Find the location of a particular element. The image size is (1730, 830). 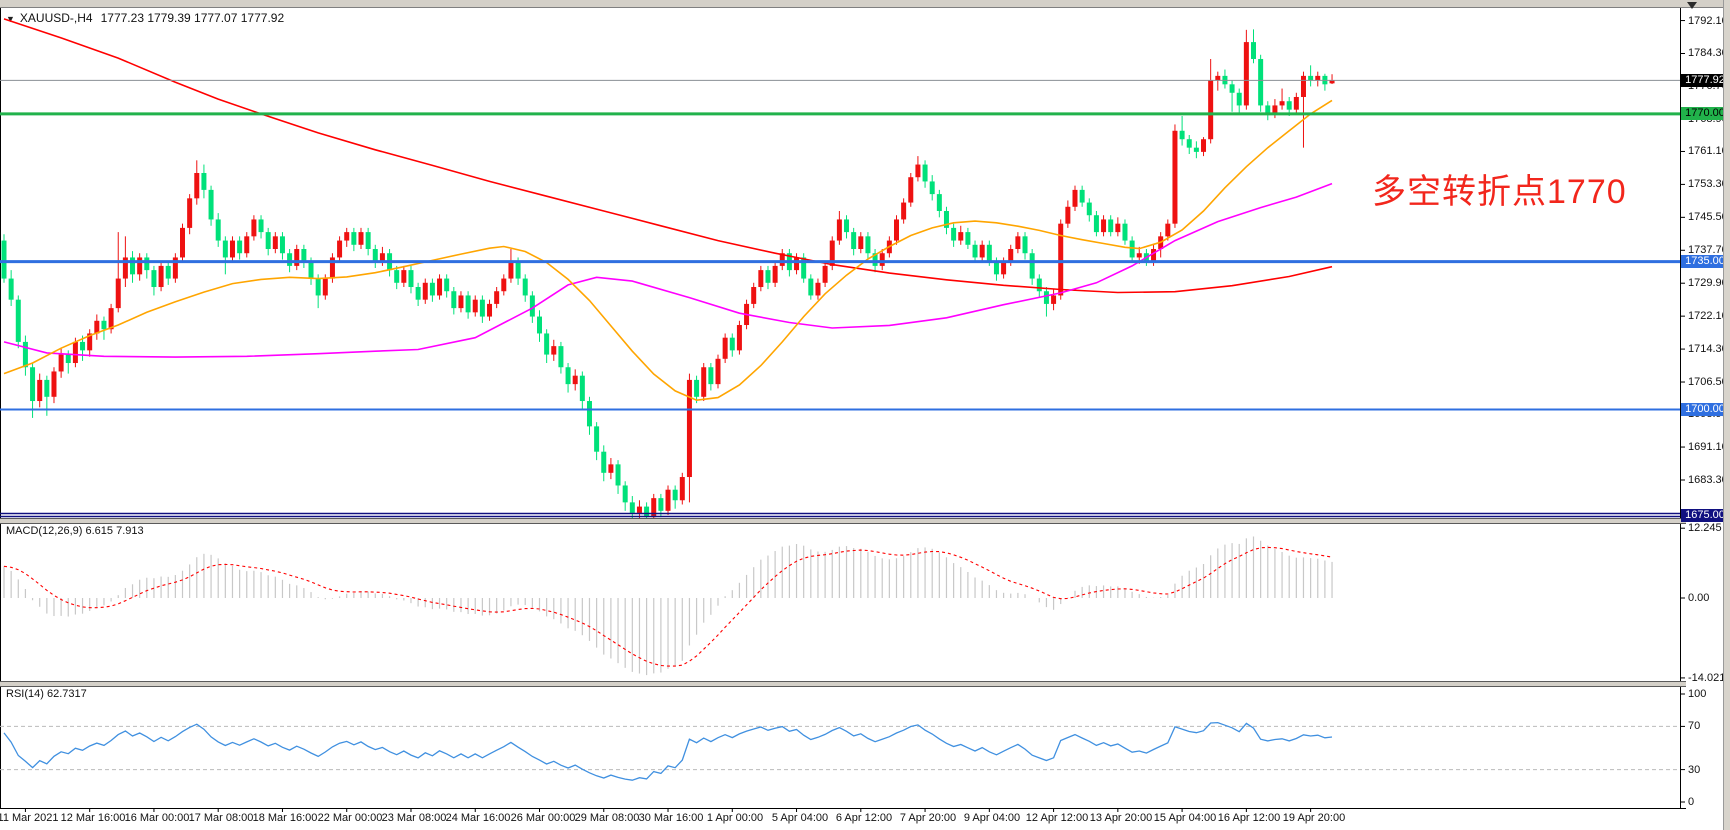

time-axis-label: 18 Mar 16:00 is located at coordinates (285, 818).